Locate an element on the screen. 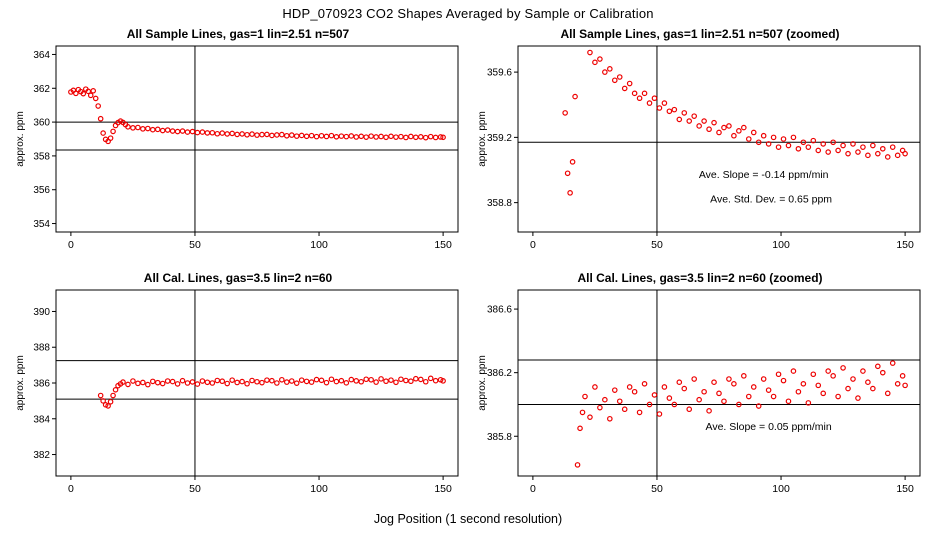 This screenshot has height=540, width=936. svg-text: 356 is located at coordinates (41, 190).